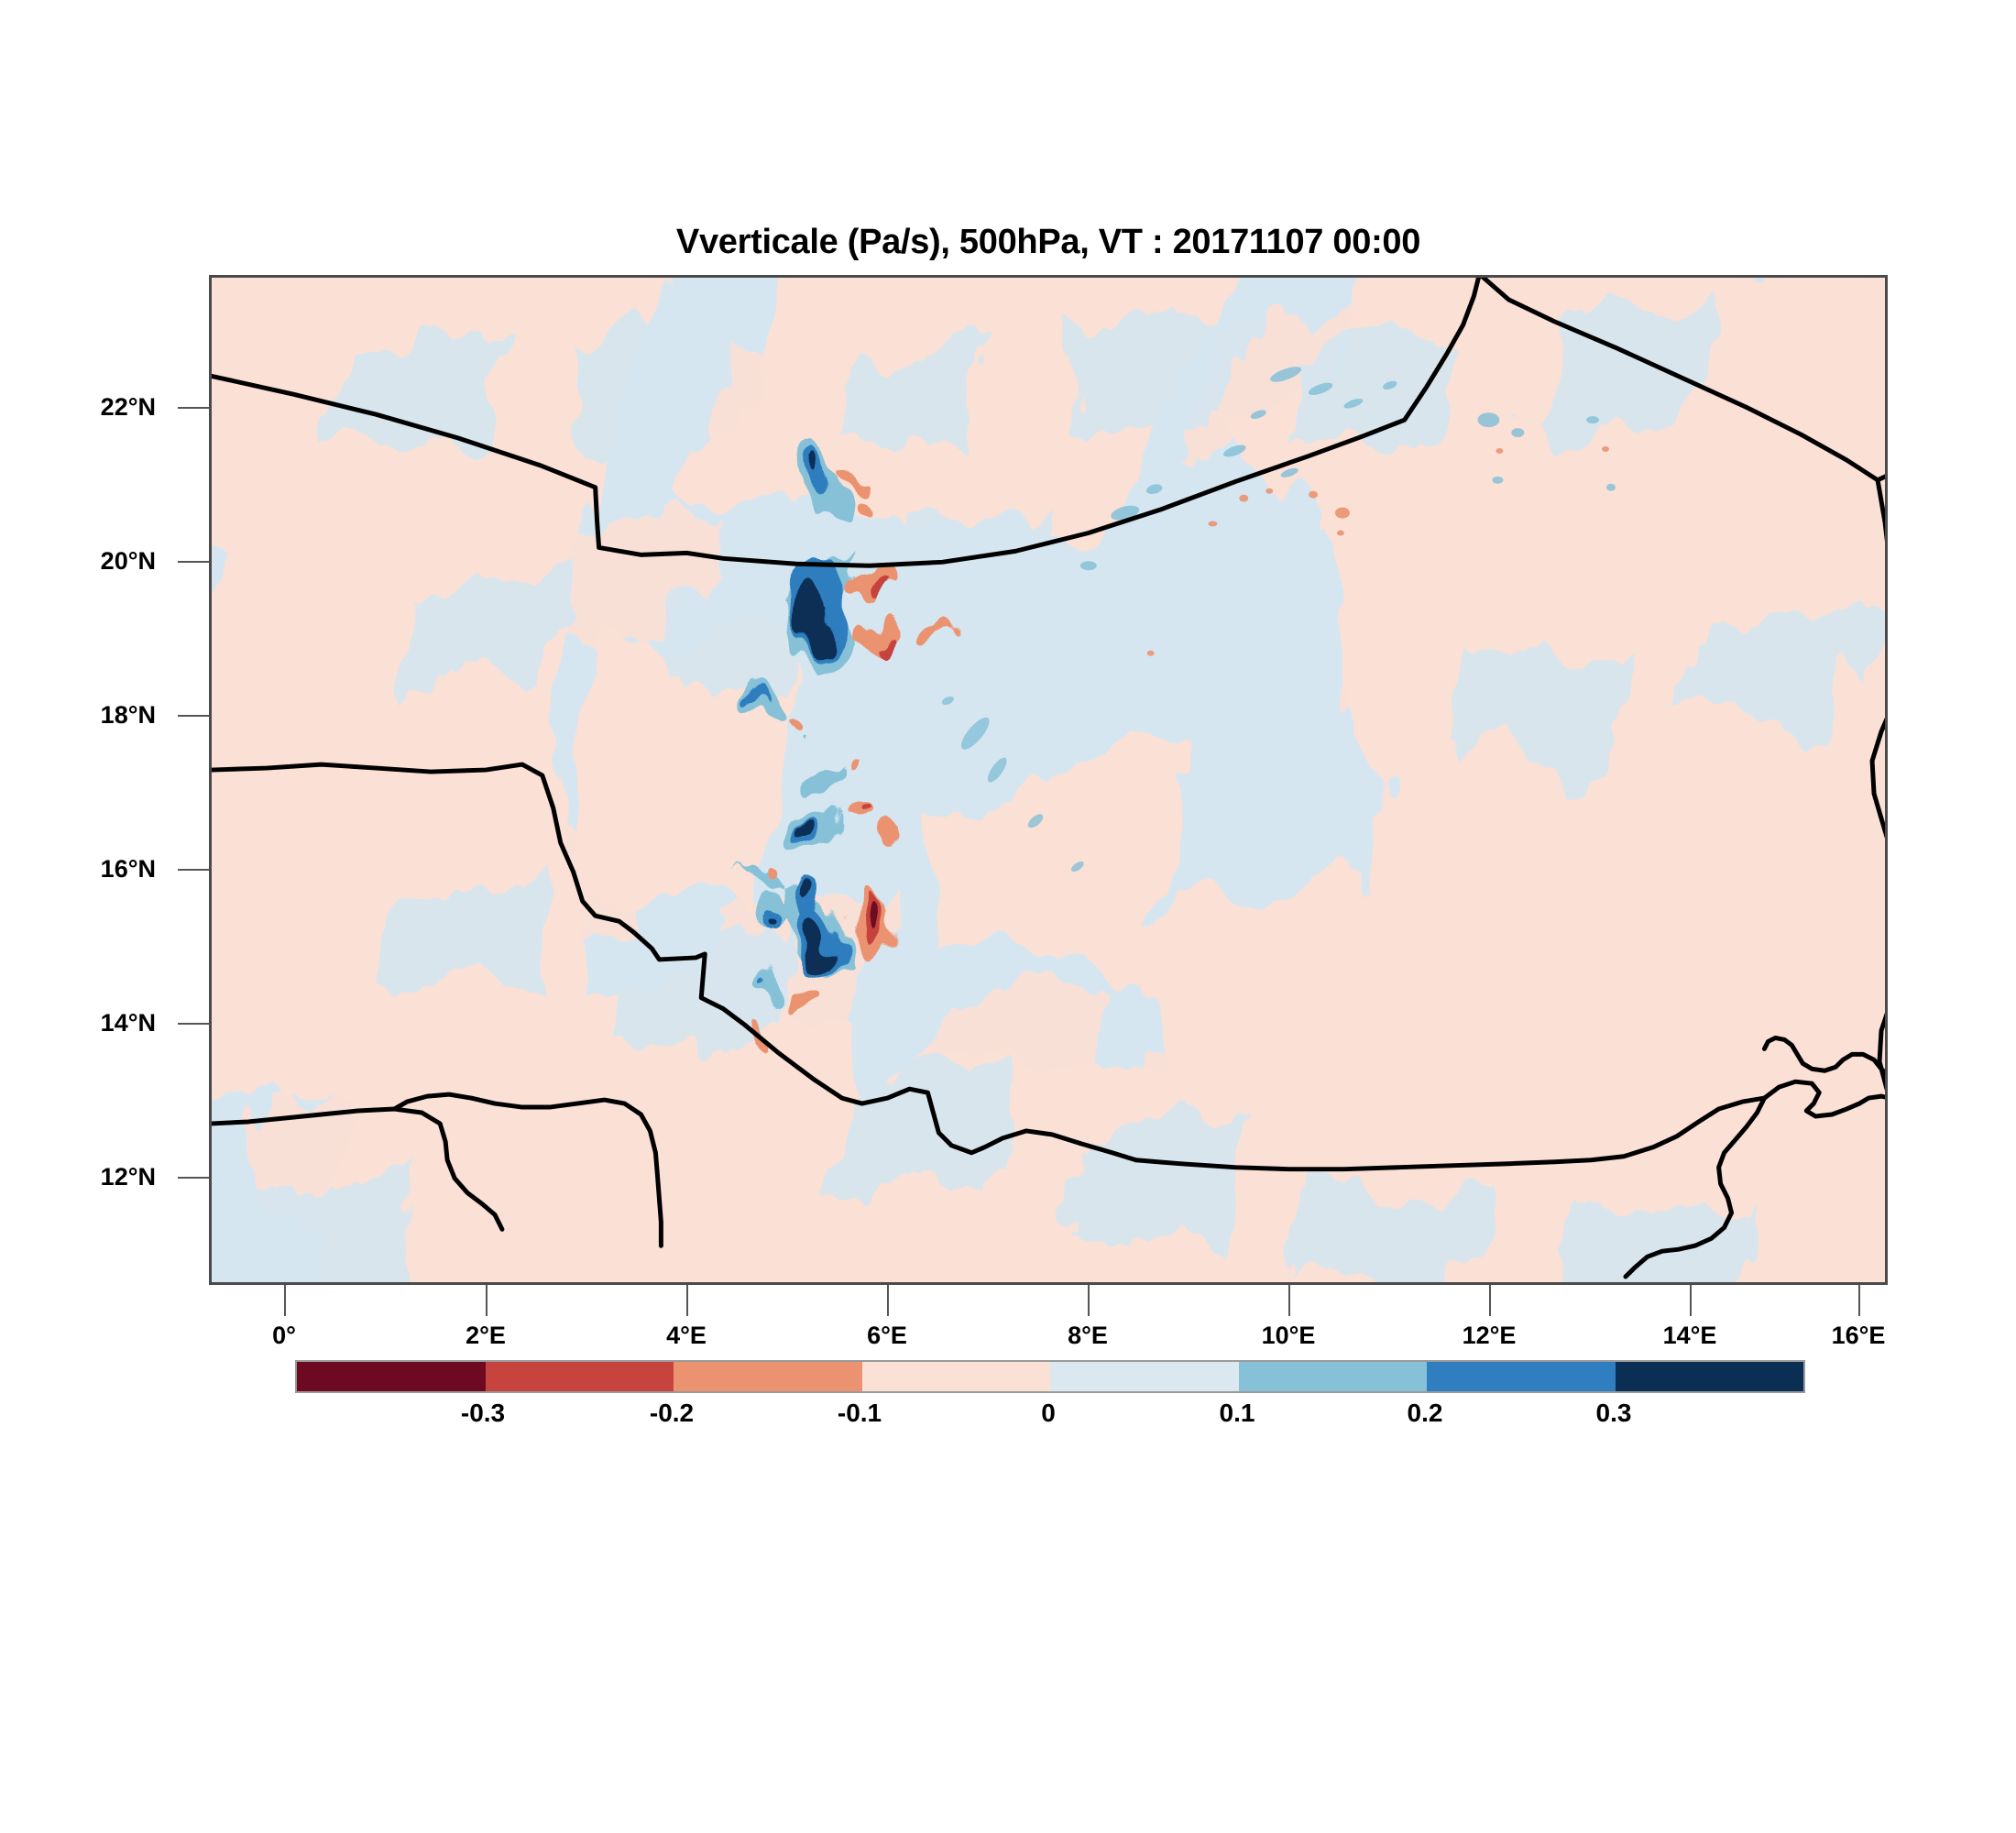  Describe the element at coordinates (486, 1335) in the screenshot. I see `lon-tick-label-2: 2°E` at that location.